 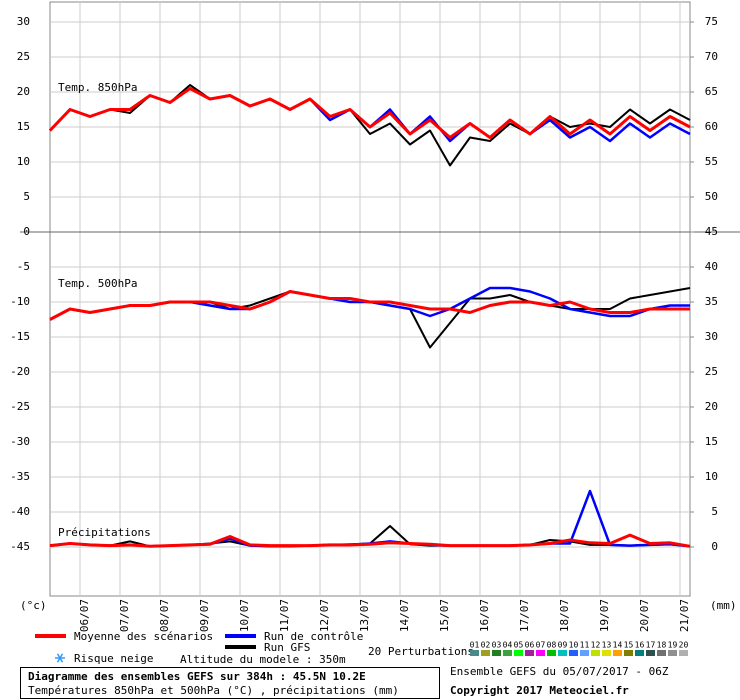 I want to click on x-tick-label: 12/07, so click(x=324, y=615).